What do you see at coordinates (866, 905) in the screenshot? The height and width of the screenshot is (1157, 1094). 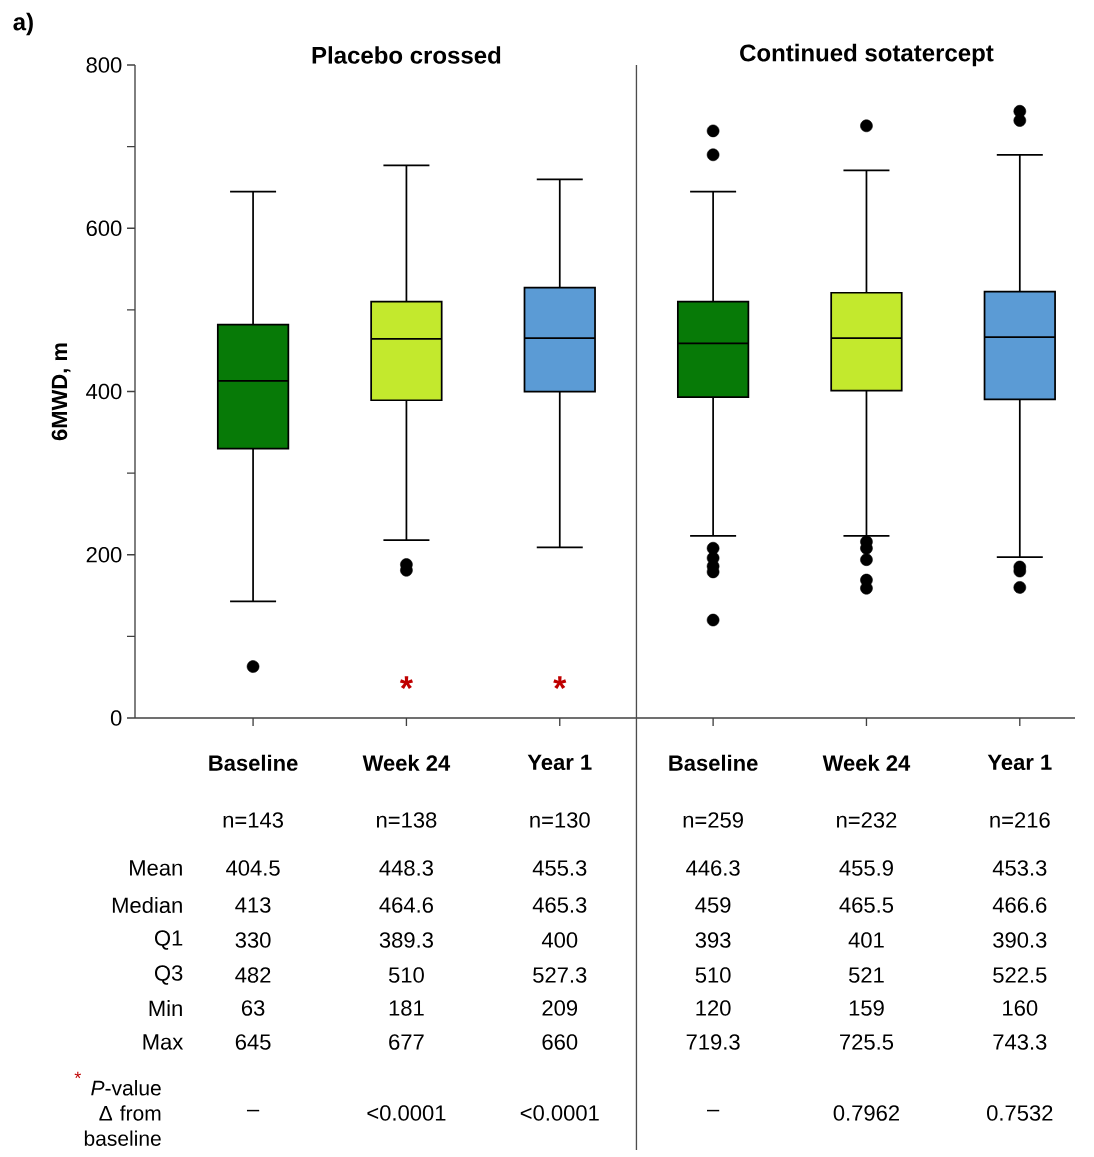 I see `text: 465.5` at bounding box center [866, 905].